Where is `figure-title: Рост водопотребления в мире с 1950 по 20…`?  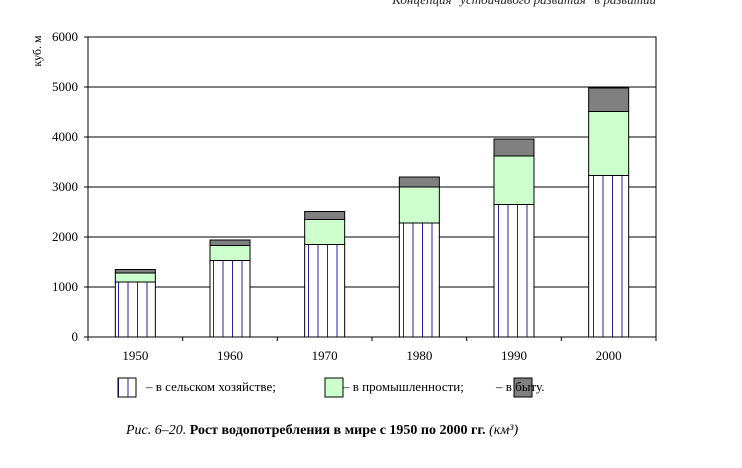 figure-title: Рост водопотребления в мире с 1950 по 20… is located at coordinates (337, 430).